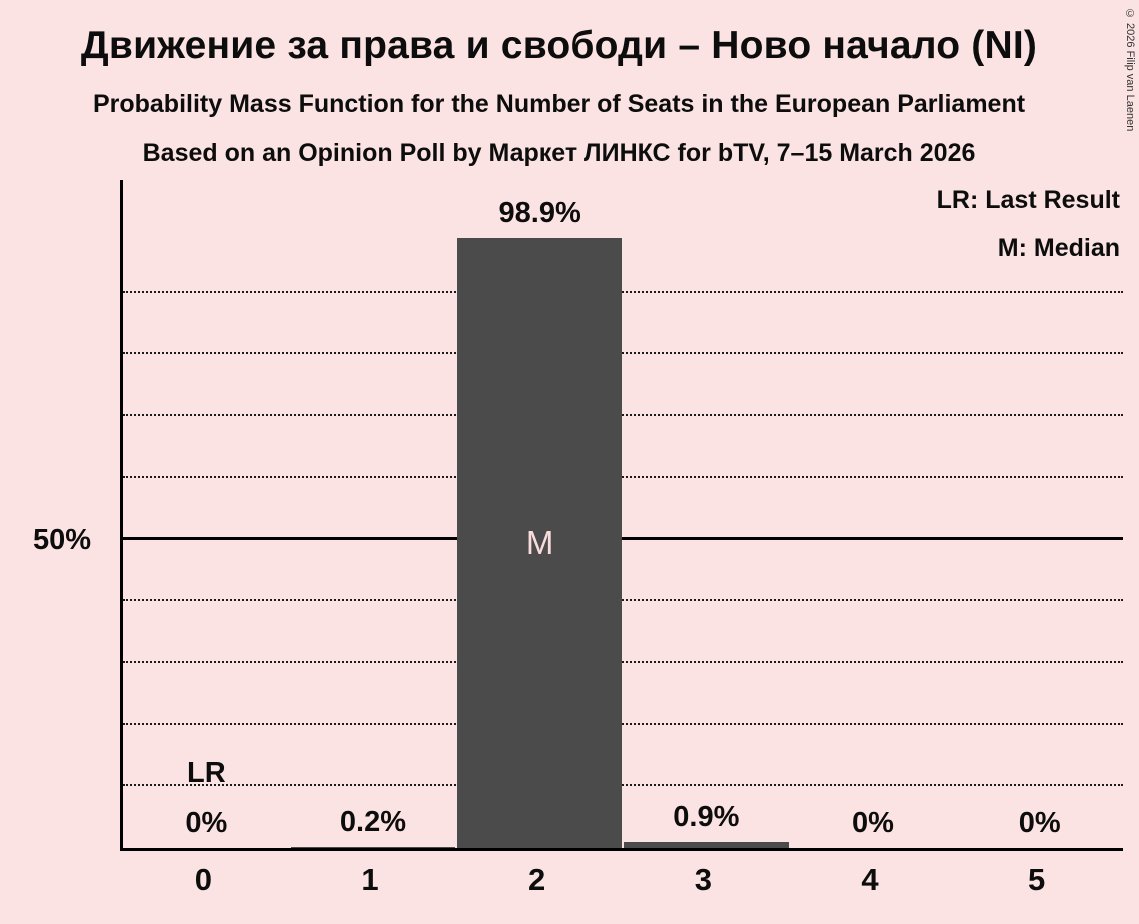 This screenshot has width=1139, height=924. What do you see at coordinates (706, 817) in the screenshot?
I see `bar-value-label-3: 0.9%` at bounding box center [706, 817].